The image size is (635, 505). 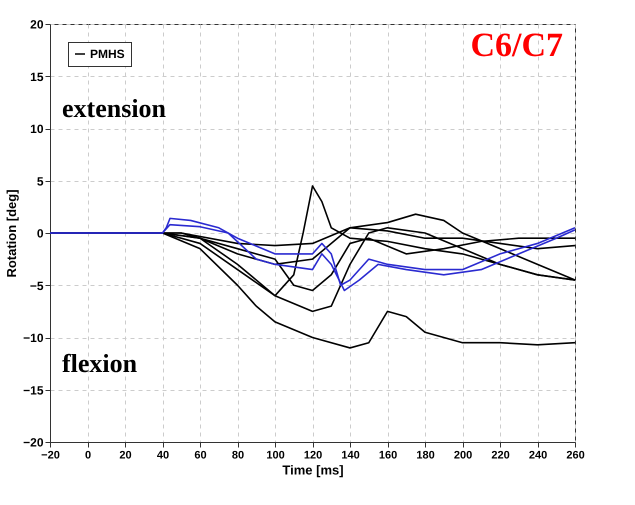 I want to click on x-tick-label: 200, so click(x=463, y=456).